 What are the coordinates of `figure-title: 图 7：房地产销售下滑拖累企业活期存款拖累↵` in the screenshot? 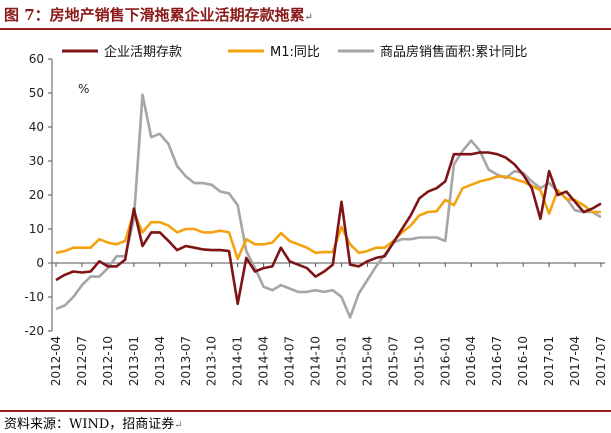 It's located at (156, 14).